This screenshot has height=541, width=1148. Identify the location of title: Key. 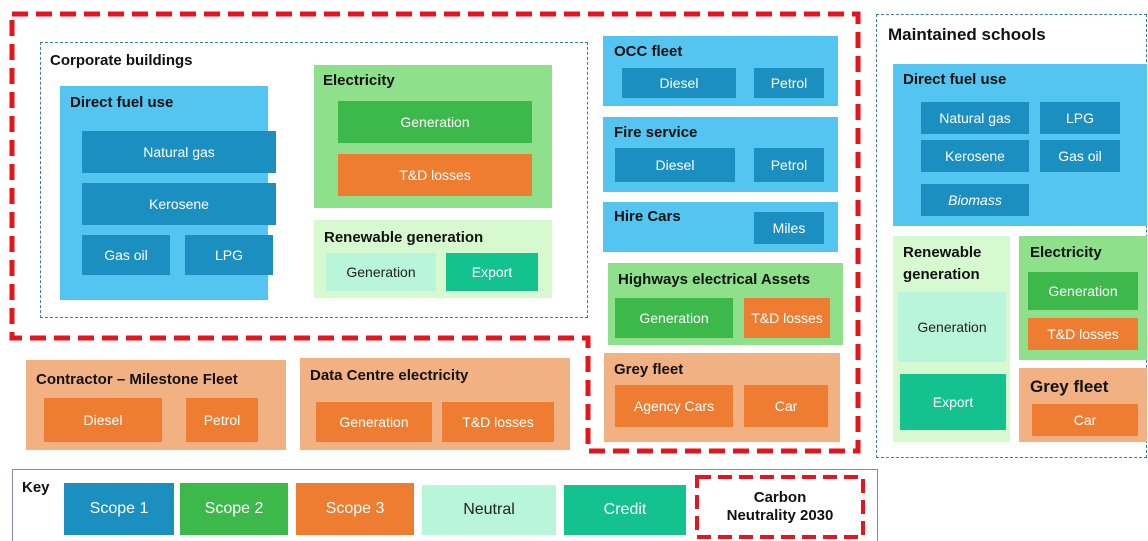
(36, 487).